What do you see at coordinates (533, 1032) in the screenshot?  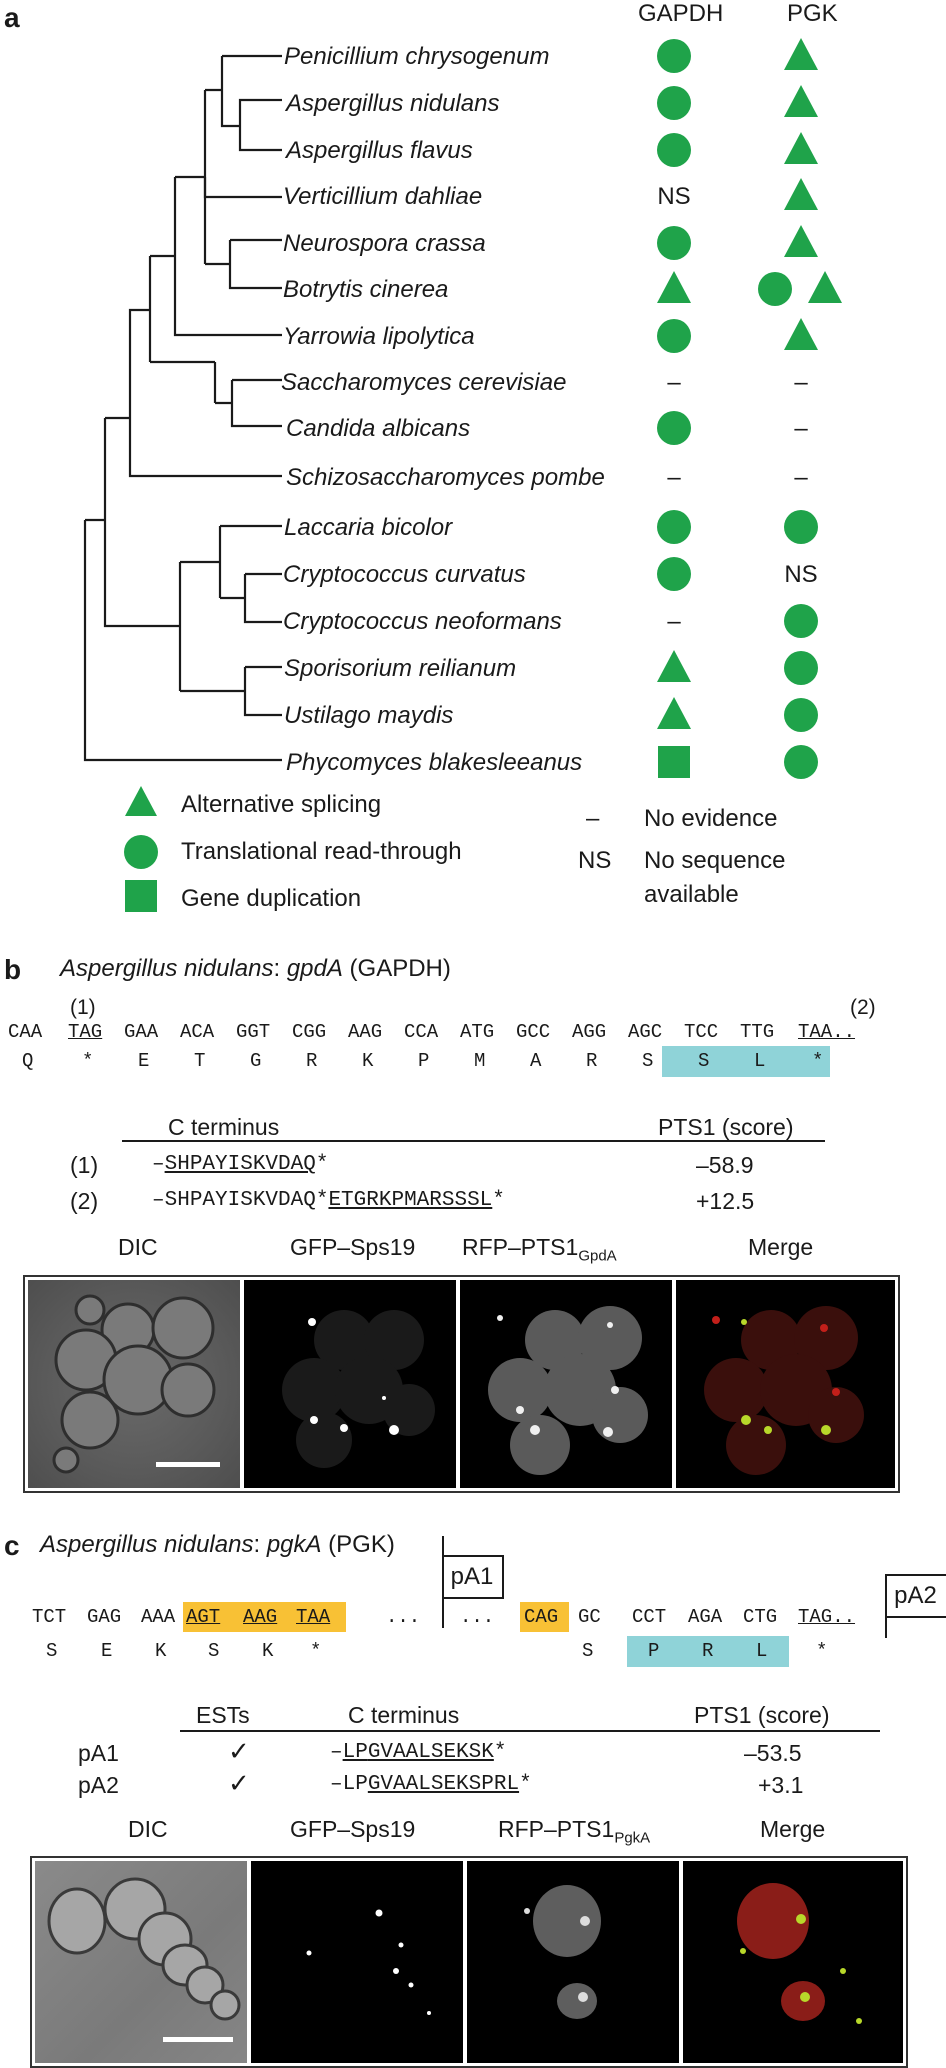 I see `codon: GCC` at bounding box center [533, 1032].